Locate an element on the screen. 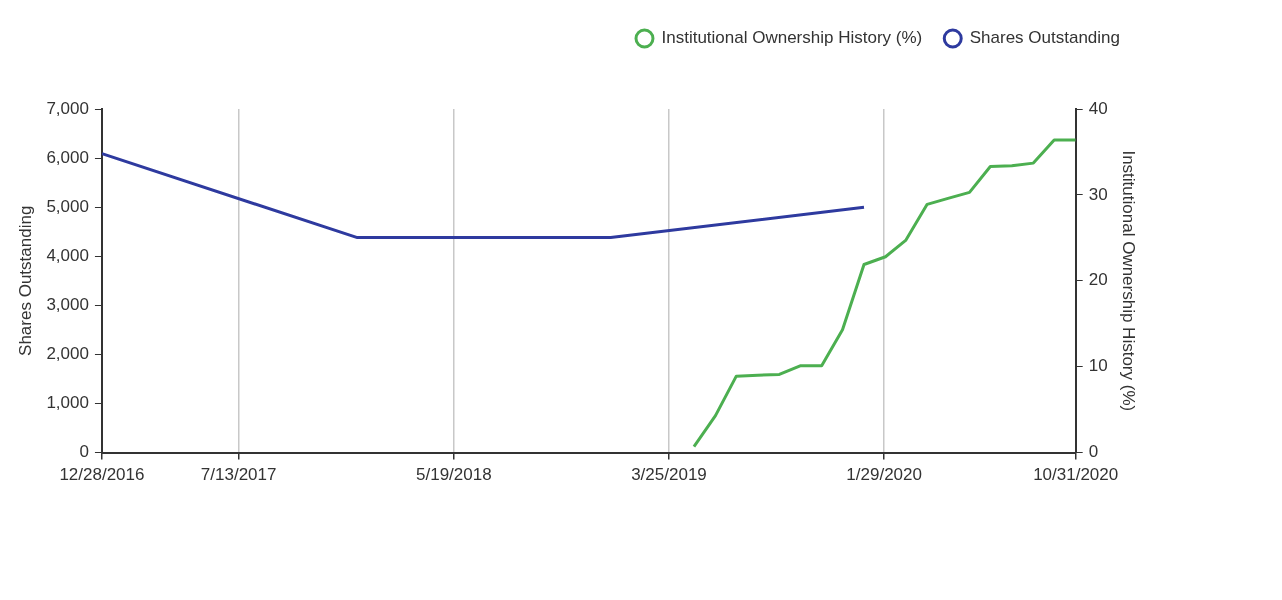 This screenshot has width=1282, height=600. x-tick-label: 10/31/2020 is located at coordinates (1076, 475).